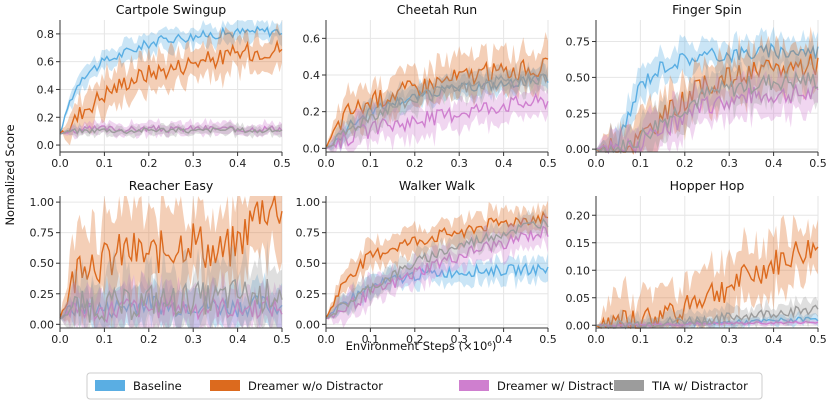 The image size is (830, 403). Describe the element at coordinates (578, 298) in the screenshot. I see `y-tick-label: 0.05` at that location.